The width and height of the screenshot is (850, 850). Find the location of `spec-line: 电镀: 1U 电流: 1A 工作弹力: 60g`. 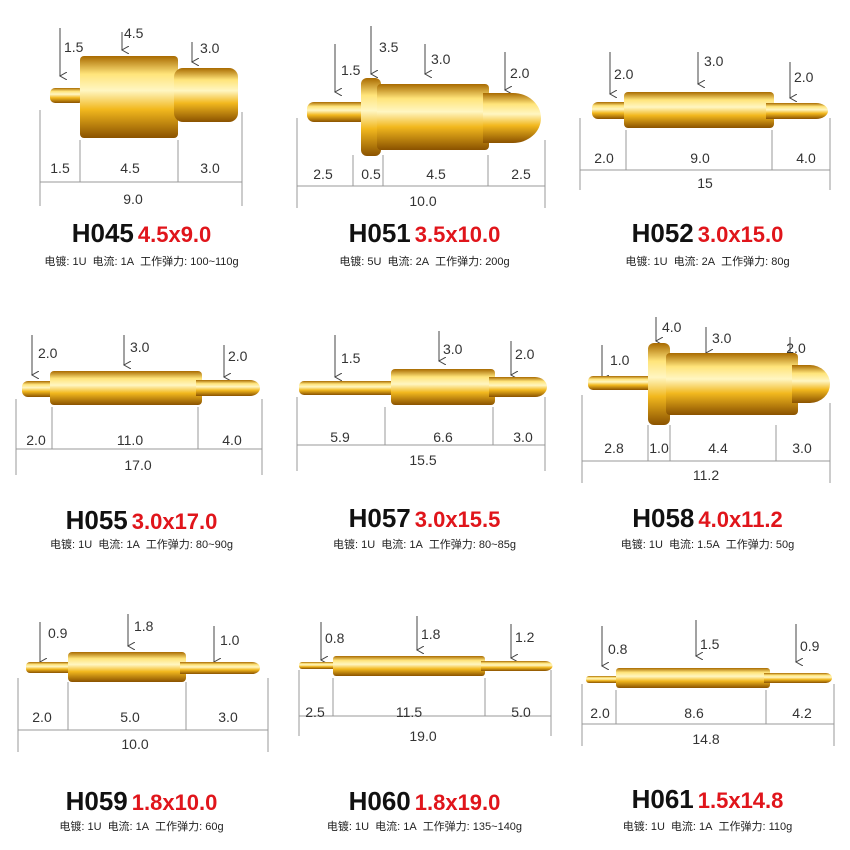

spec-line: 电镀: 1U 电流: 1A 工作弹力: 60g is located at coordinates (141, 827).